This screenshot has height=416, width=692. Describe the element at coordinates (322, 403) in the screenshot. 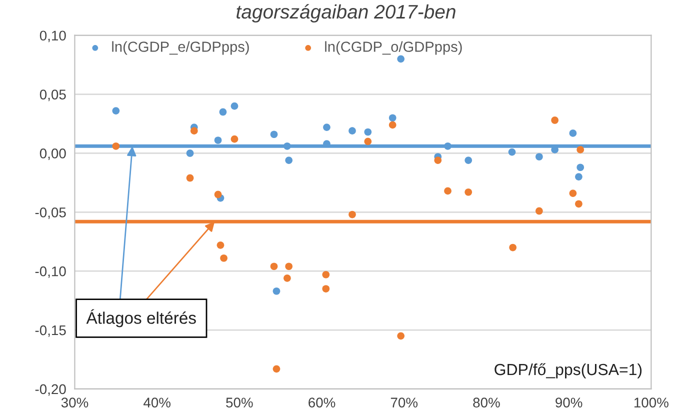

I see `x-tick-label: 60%` at that location.